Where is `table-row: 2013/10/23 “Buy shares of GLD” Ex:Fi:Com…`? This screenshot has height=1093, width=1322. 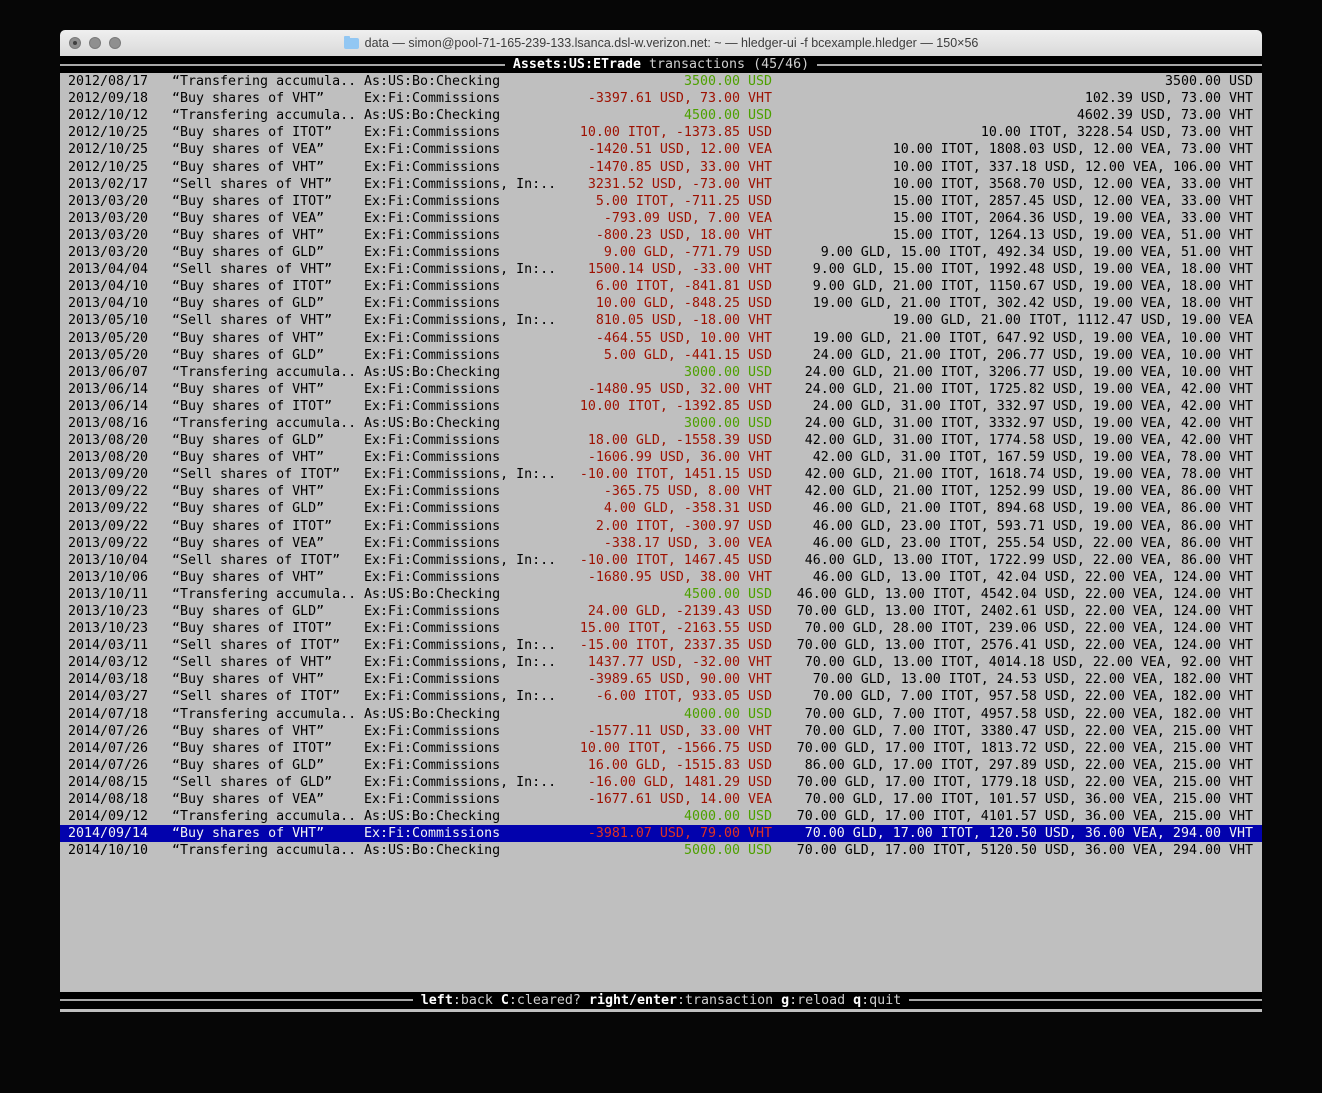 table-row: 2013/10/23 “Buy shares of GLD” Ex:Fi:Com… is located at coordinates (661, 611).